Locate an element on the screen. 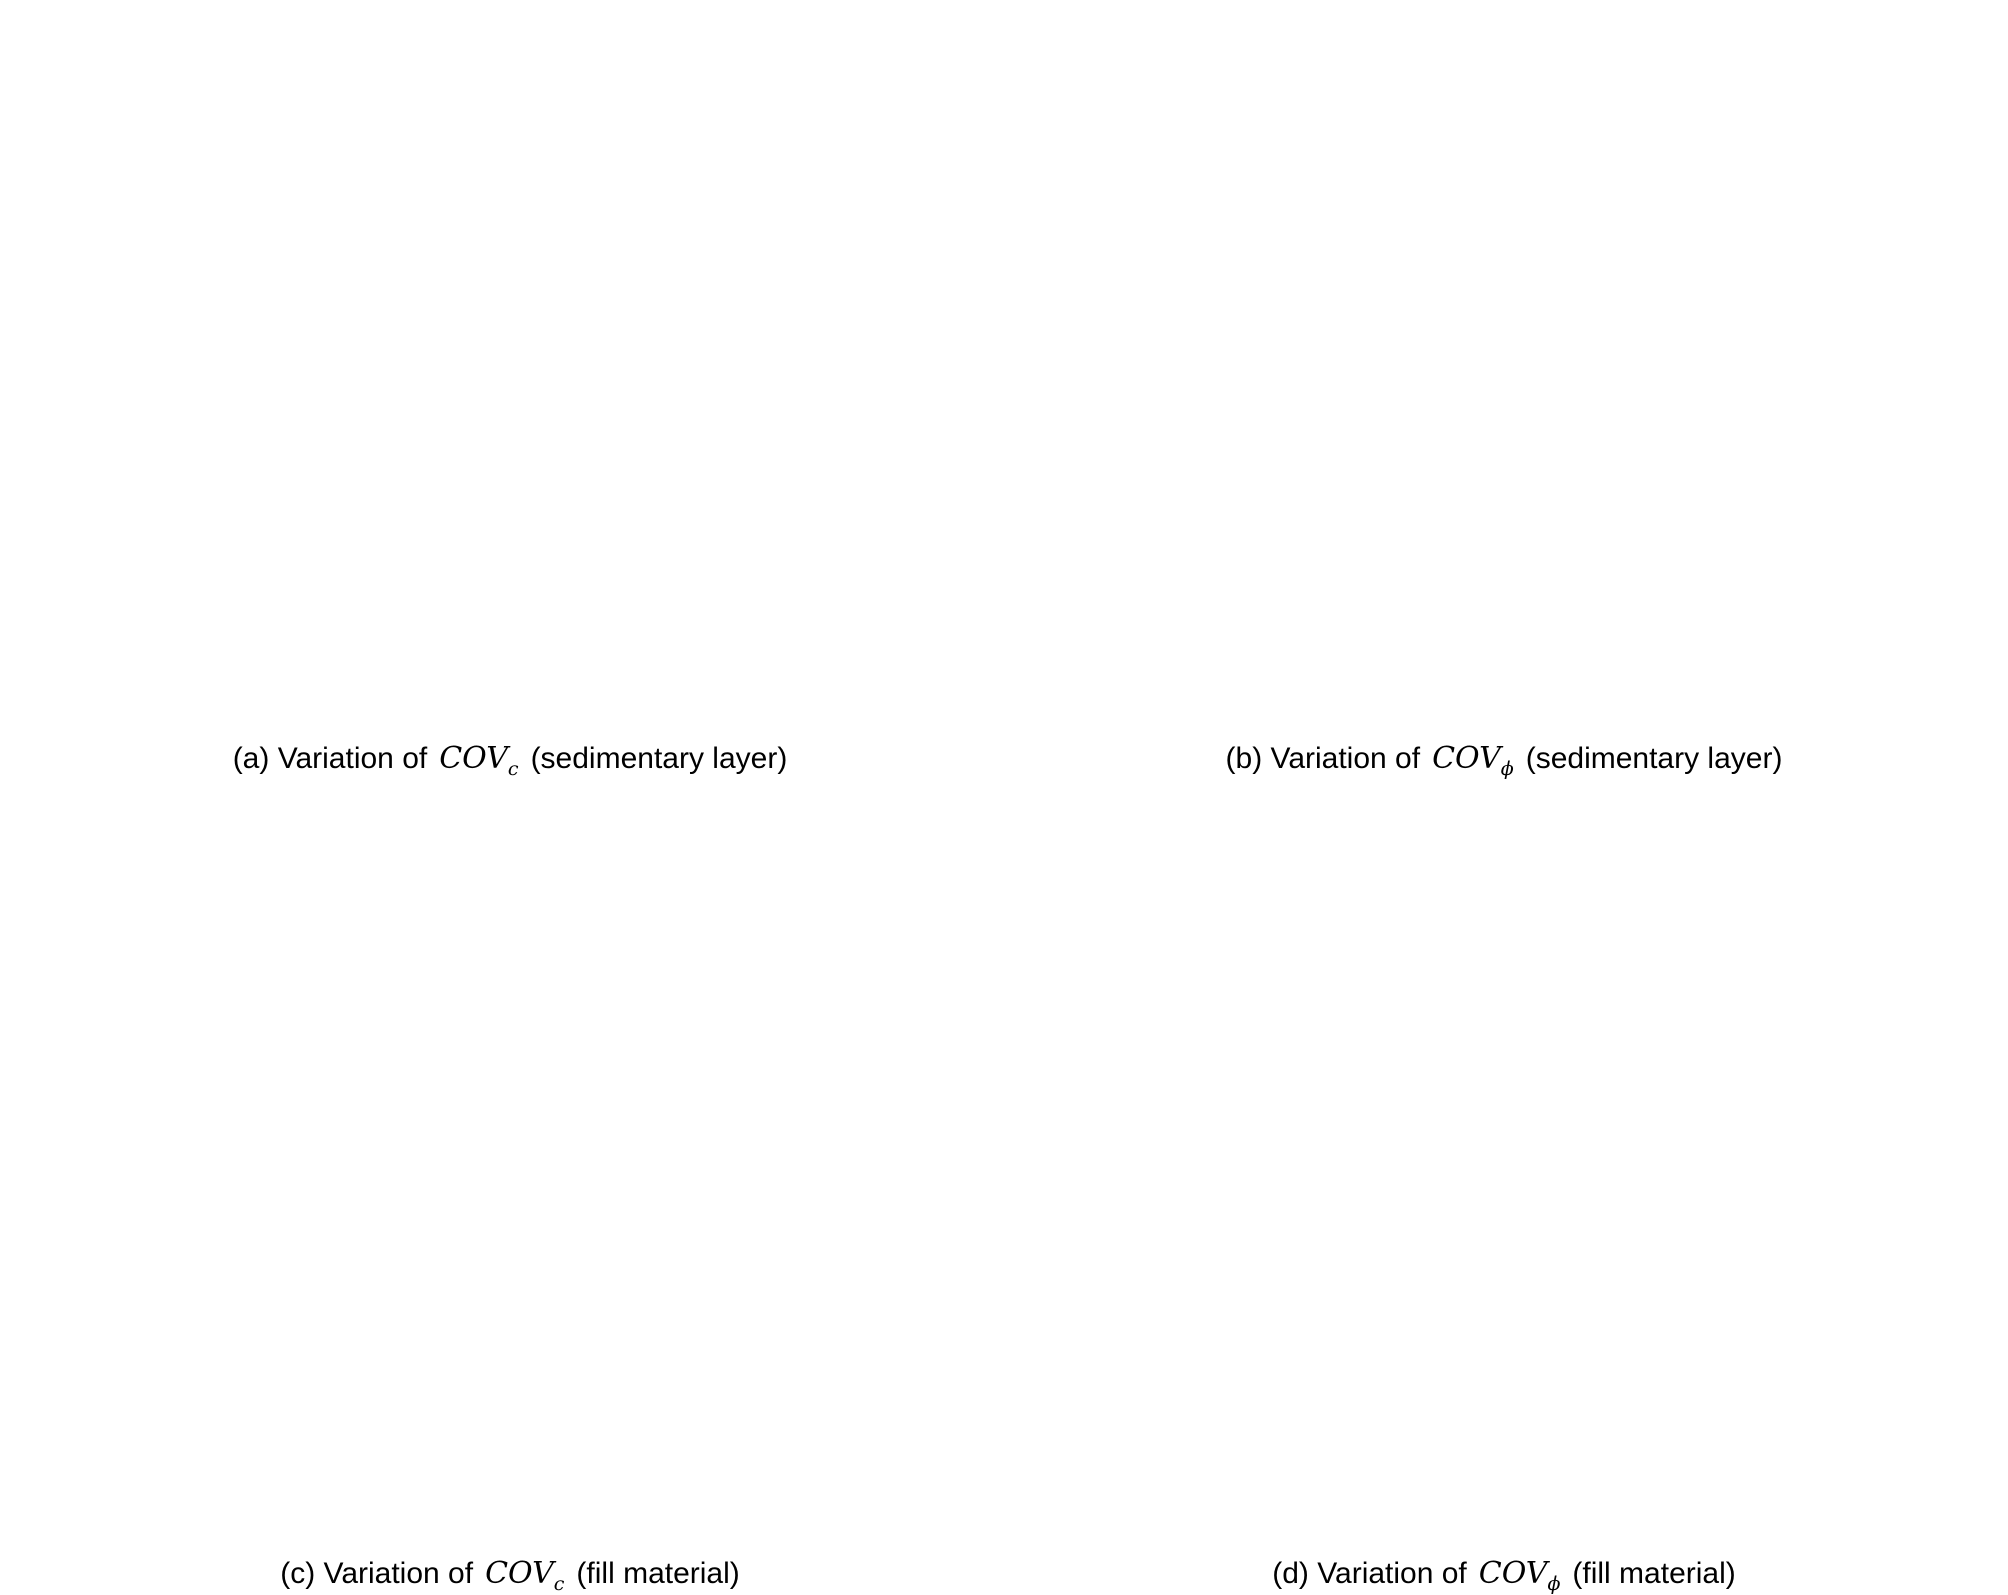 Image resolution: width=2008 pixels, height=1595 pixels. caption-b: (b) Variation of COVϕ (sedimentary layer) is located at coordinates (1504, 760).